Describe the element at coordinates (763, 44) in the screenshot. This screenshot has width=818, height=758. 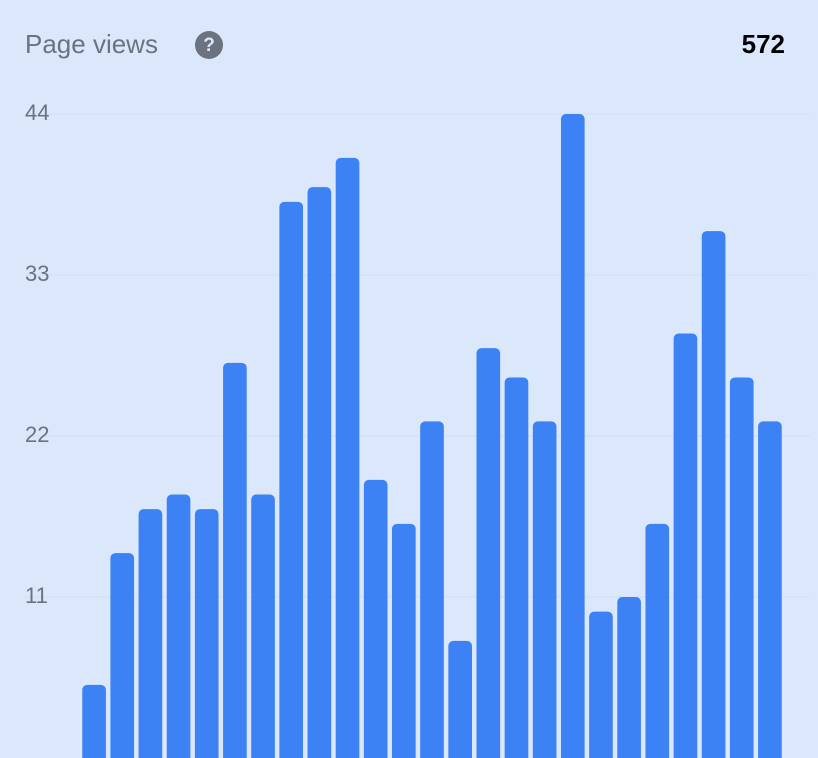
I see `total-value: 572` at that location.